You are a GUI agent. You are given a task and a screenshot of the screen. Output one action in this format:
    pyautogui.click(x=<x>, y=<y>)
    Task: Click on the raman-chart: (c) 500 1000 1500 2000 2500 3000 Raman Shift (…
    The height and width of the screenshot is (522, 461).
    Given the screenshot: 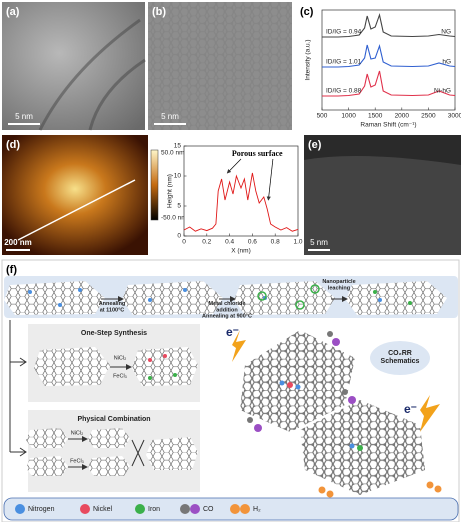 What is the action you would take?
    pyautogui.click(x=380, y=67)
    